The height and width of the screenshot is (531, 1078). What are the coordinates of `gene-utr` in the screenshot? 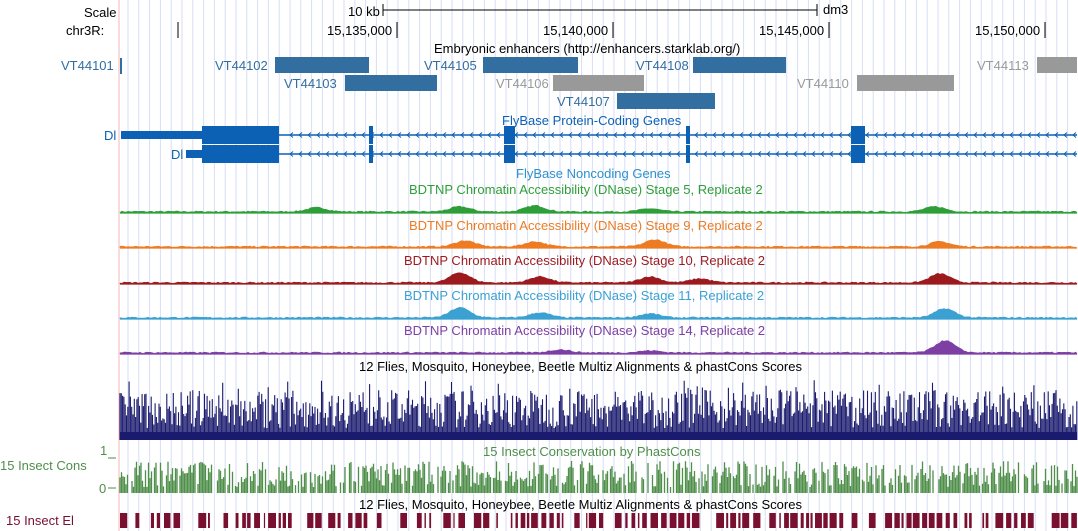 It's located at (162, 135).